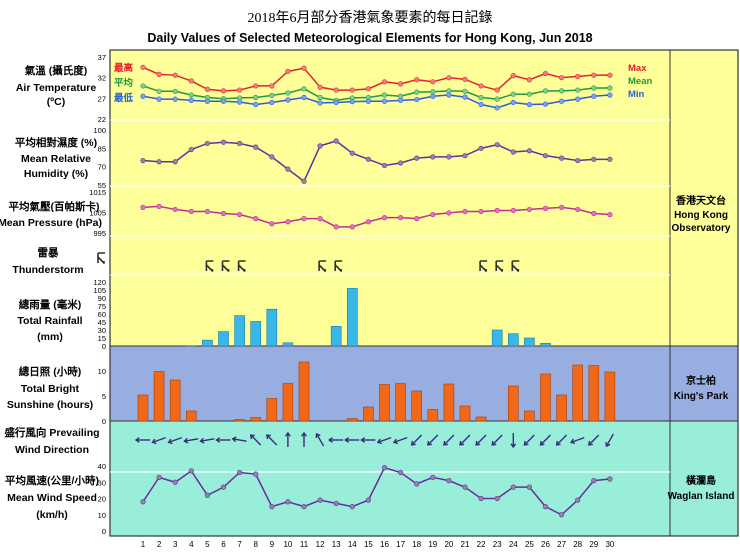 Image resolution: width=740 pixels, height=555 pixels. What do you see at coordinates (102, 185) in the screenshot?
I see `humidity-tick-label: 55` at bounding box center [102, 185].